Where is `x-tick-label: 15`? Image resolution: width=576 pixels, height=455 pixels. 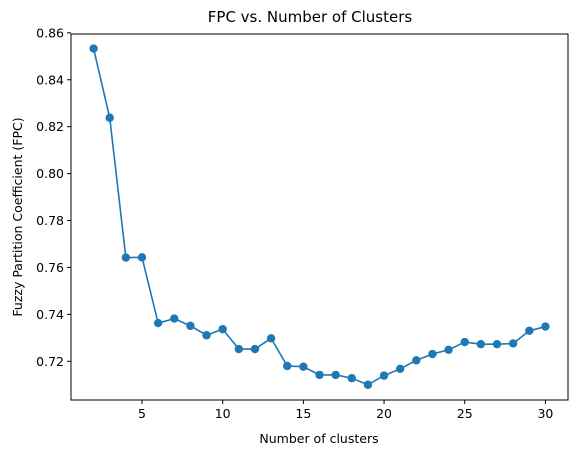
x-tick-label: 15 is located at coordinates (303, 413).